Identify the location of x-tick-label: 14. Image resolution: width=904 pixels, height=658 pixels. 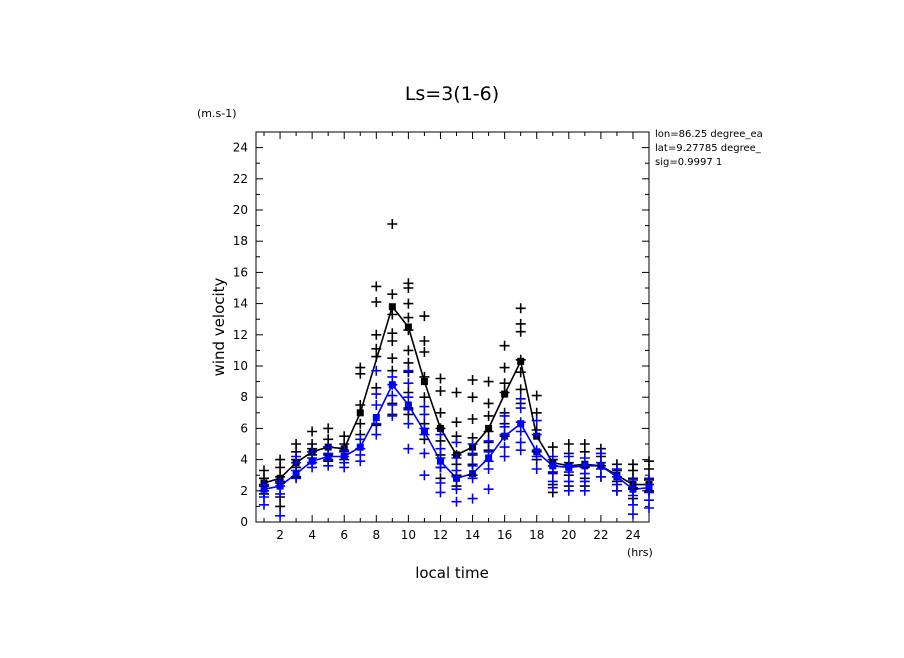
(472, 535).